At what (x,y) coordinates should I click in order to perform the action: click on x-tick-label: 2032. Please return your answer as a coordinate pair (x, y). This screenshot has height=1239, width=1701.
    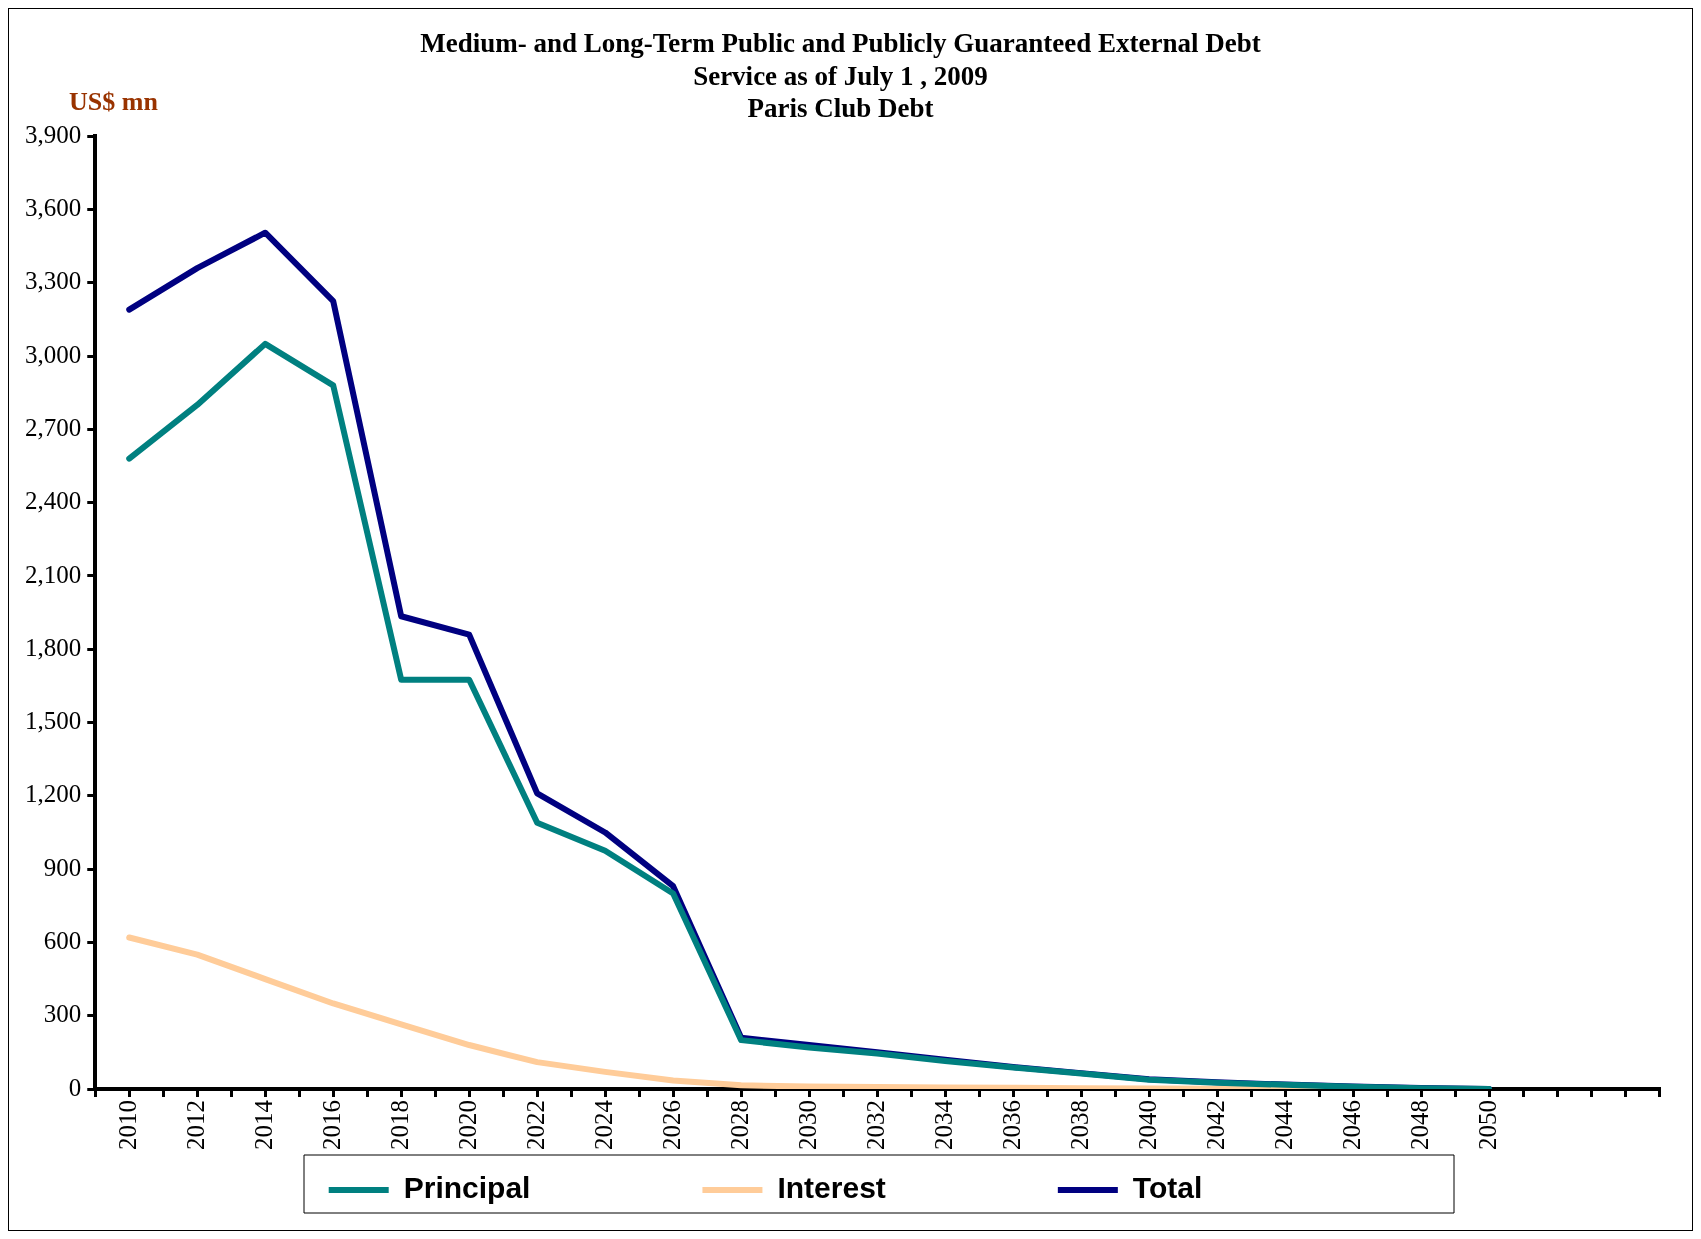
    Looking at the image, I should click on (875, 1125).